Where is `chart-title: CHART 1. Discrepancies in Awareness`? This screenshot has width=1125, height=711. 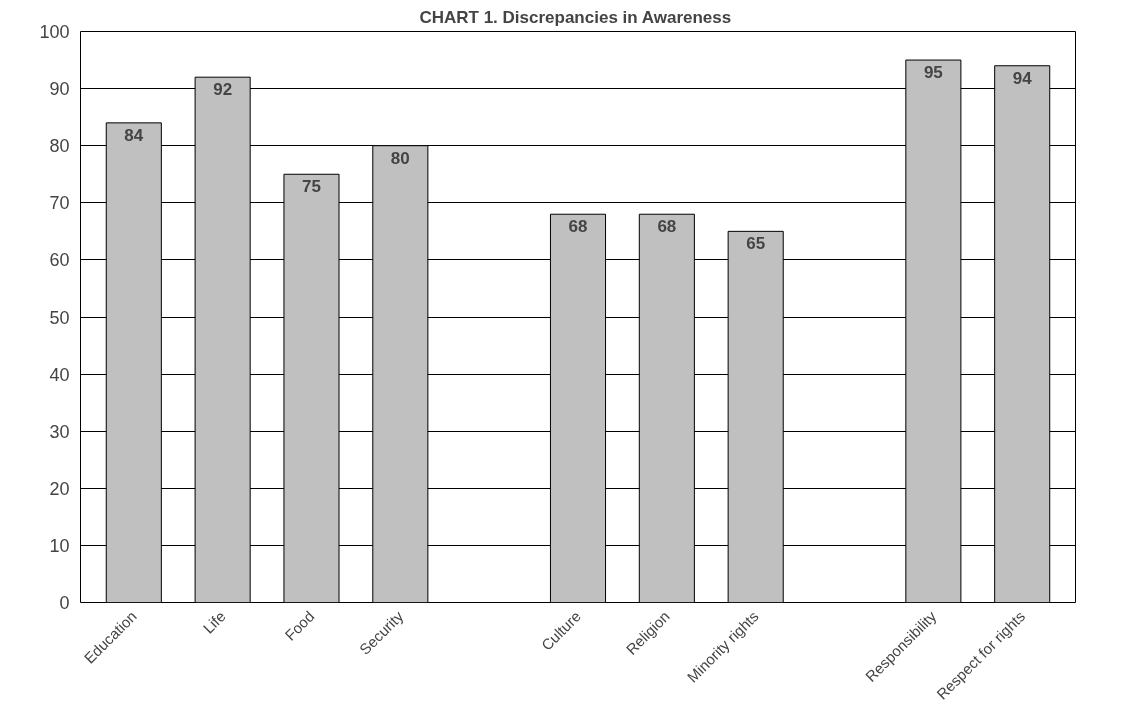 chart-title: CHART 1. Discrepancies in Awareness is located at coordinates (575, 17).